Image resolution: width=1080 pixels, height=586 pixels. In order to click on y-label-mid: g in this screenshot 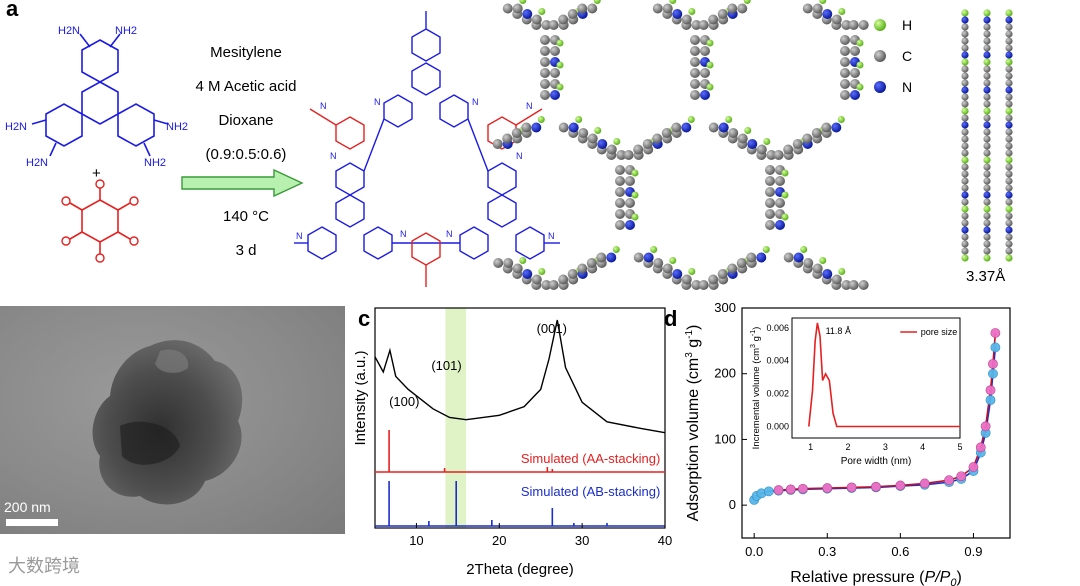, I will do `click(693, 345)`.